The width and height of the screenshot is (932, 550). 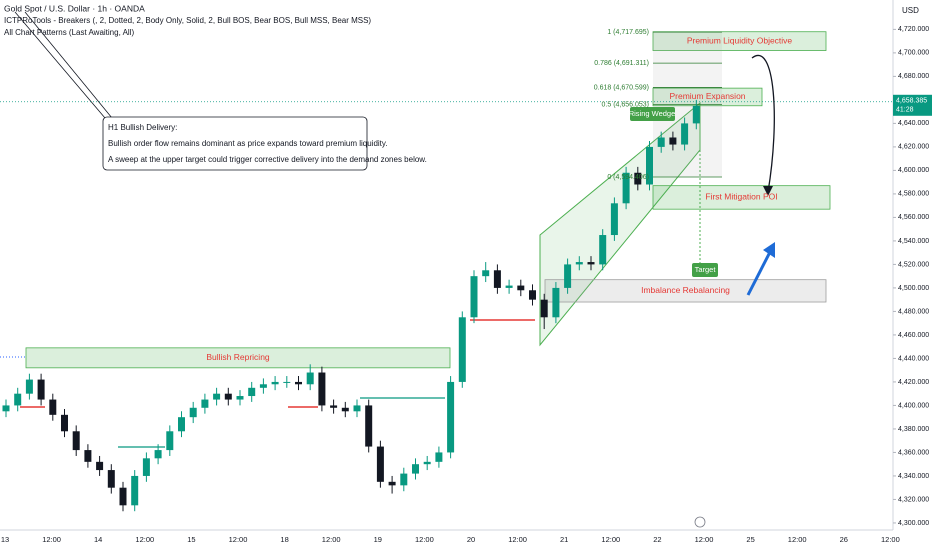 What do you see at coordinates (284, 539) in the screenshot?
I see `x-tick-label: 18` at bounding box center [284, 539].